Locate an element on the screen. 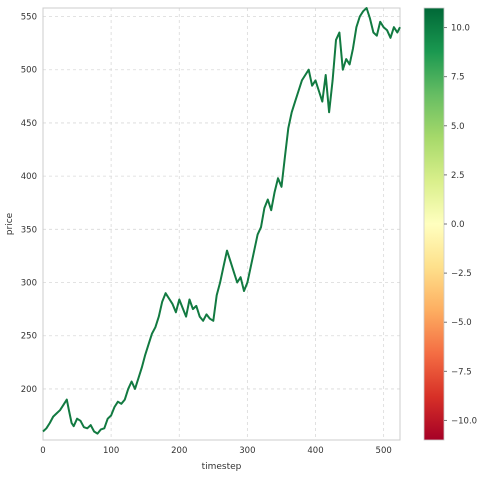 This screenshot has width=481, height=479. x-tick-label: 0 is located at coordinates (42, 451).